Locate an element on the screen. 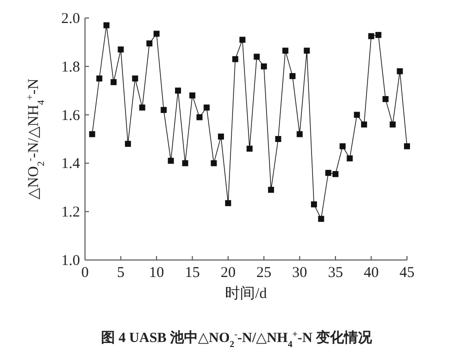  x-tick-label: 30 is located at coordinates (300, 273).